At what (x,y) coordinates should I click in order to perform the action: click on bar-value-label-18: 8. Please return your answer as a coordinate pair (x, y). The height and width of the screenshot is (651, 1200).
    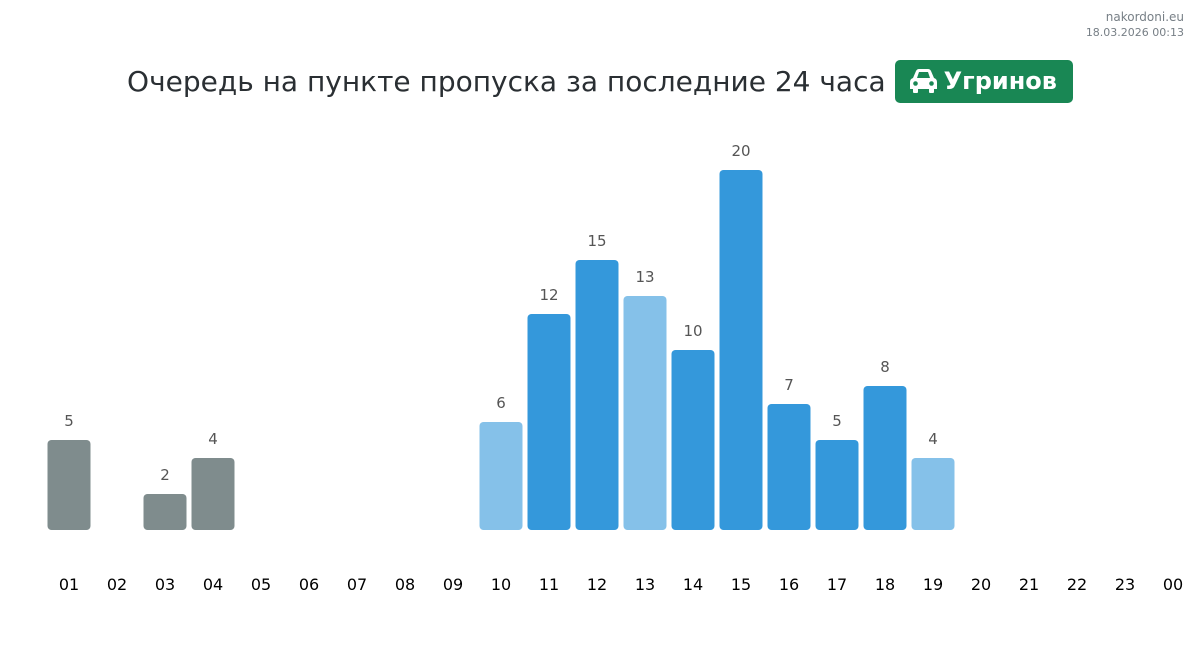
    Looking at the image, I should click on (885, 367).